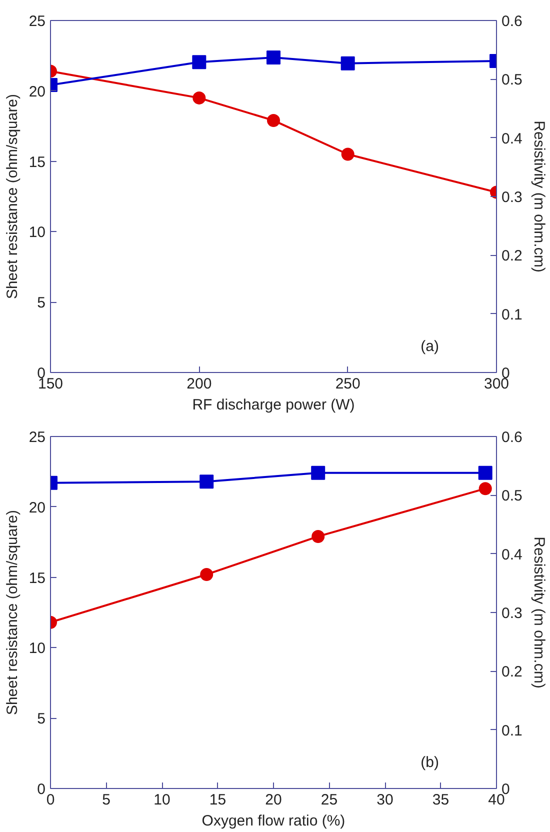 The width and height of the screenshot is (550, 832). I want to click on x-tick-label: 15, so click(217, 800).